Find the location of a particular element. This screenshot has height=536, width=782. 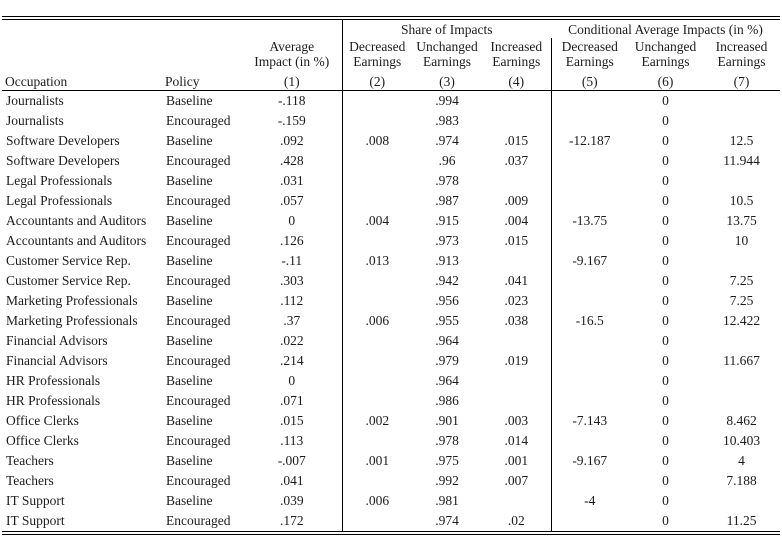

cell-share-decreased: .002 is located at coordinates (376, 421).